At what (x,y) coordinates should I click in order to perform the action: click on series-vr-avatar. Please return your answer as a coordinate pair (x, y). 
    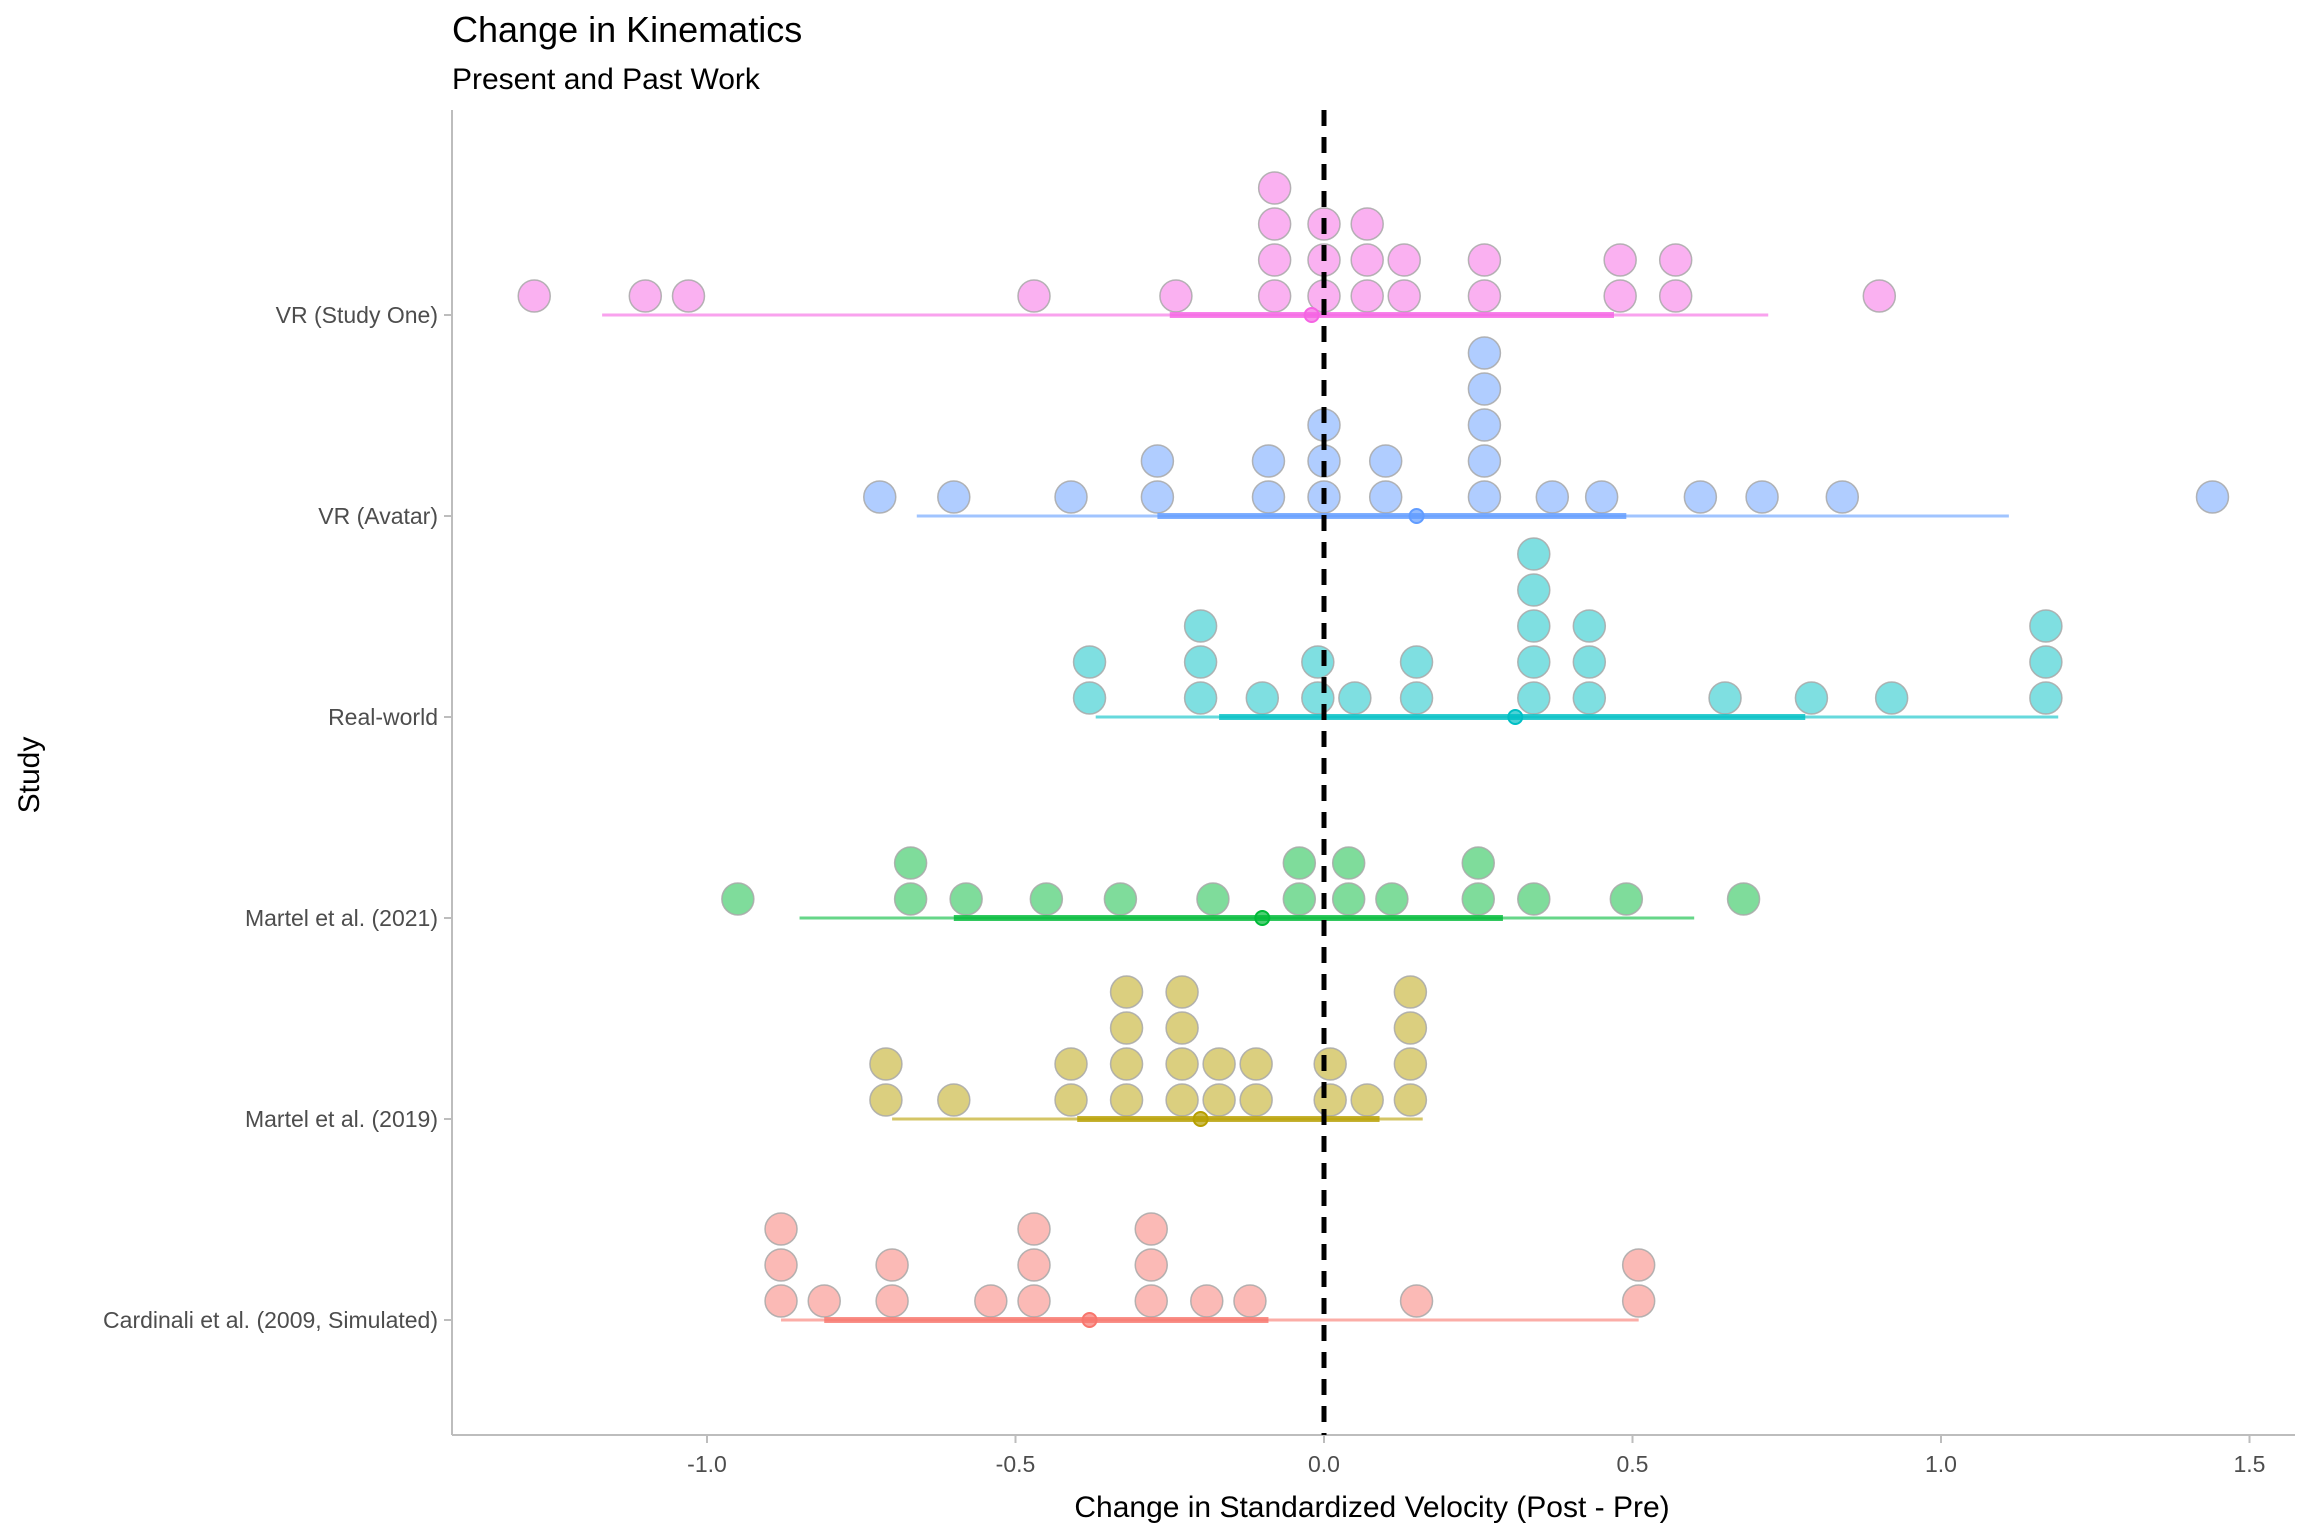
    Looking at the image, I should click on (1546, 430).